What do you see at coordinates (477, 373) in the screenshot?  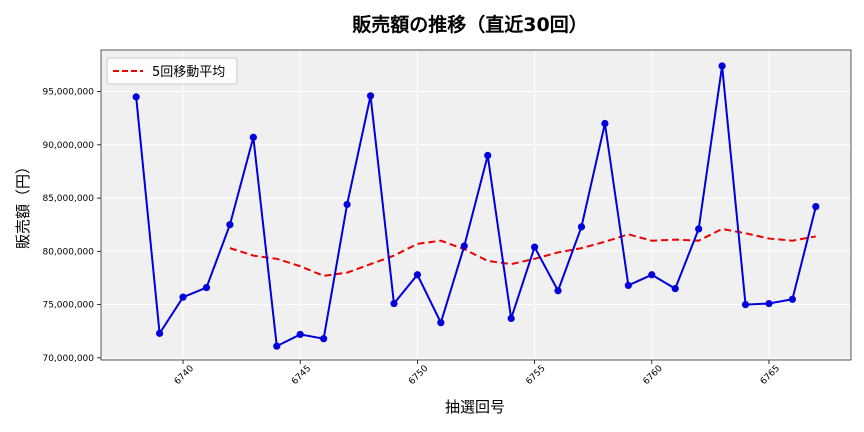 I see `x-axis-ticks: 6740 6745 6750 6755 6760 6765` at bounding box center [477, 373].